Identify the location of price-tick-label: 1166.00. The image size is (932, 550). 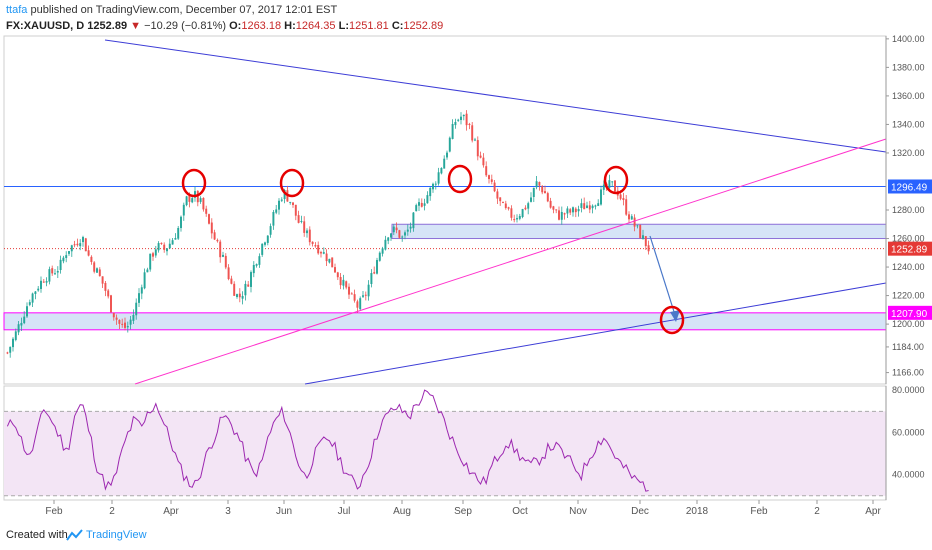
(908, 373).